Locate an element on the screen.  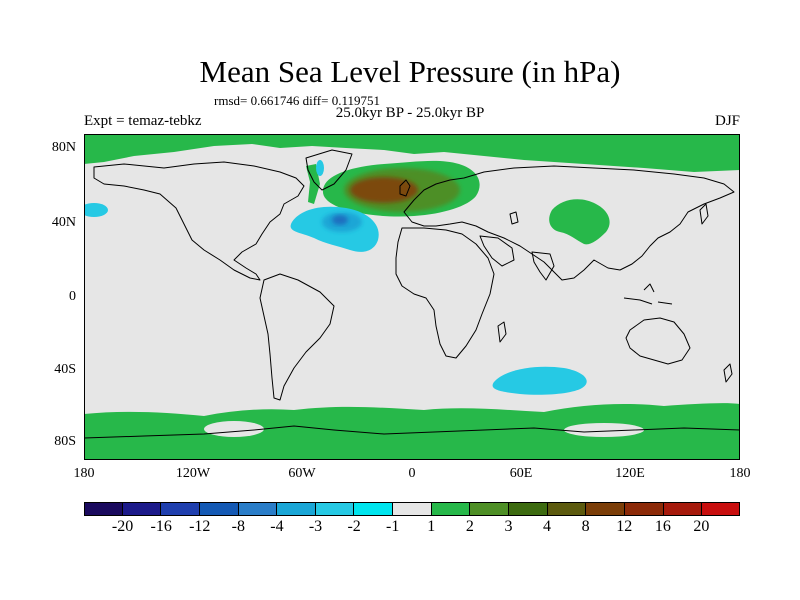
lat-label-0: 0 is located at coordinates (72, 296).